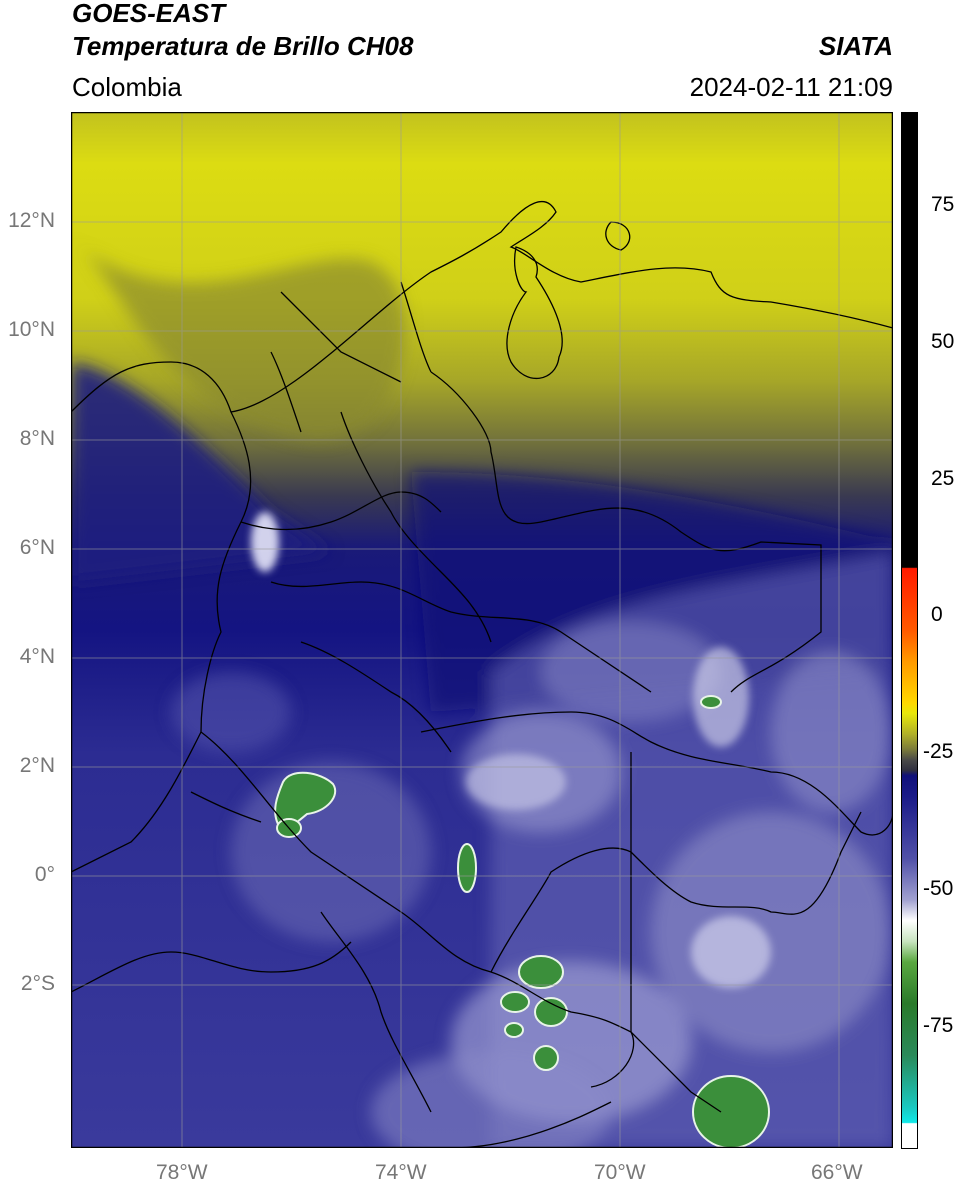 This screenshot has height=1190, width=966. What do you see at coordinates (837, 1172) in the screenshot?
I see `lon-tick-66w: 66°W` at bounding box center [837, 1172].